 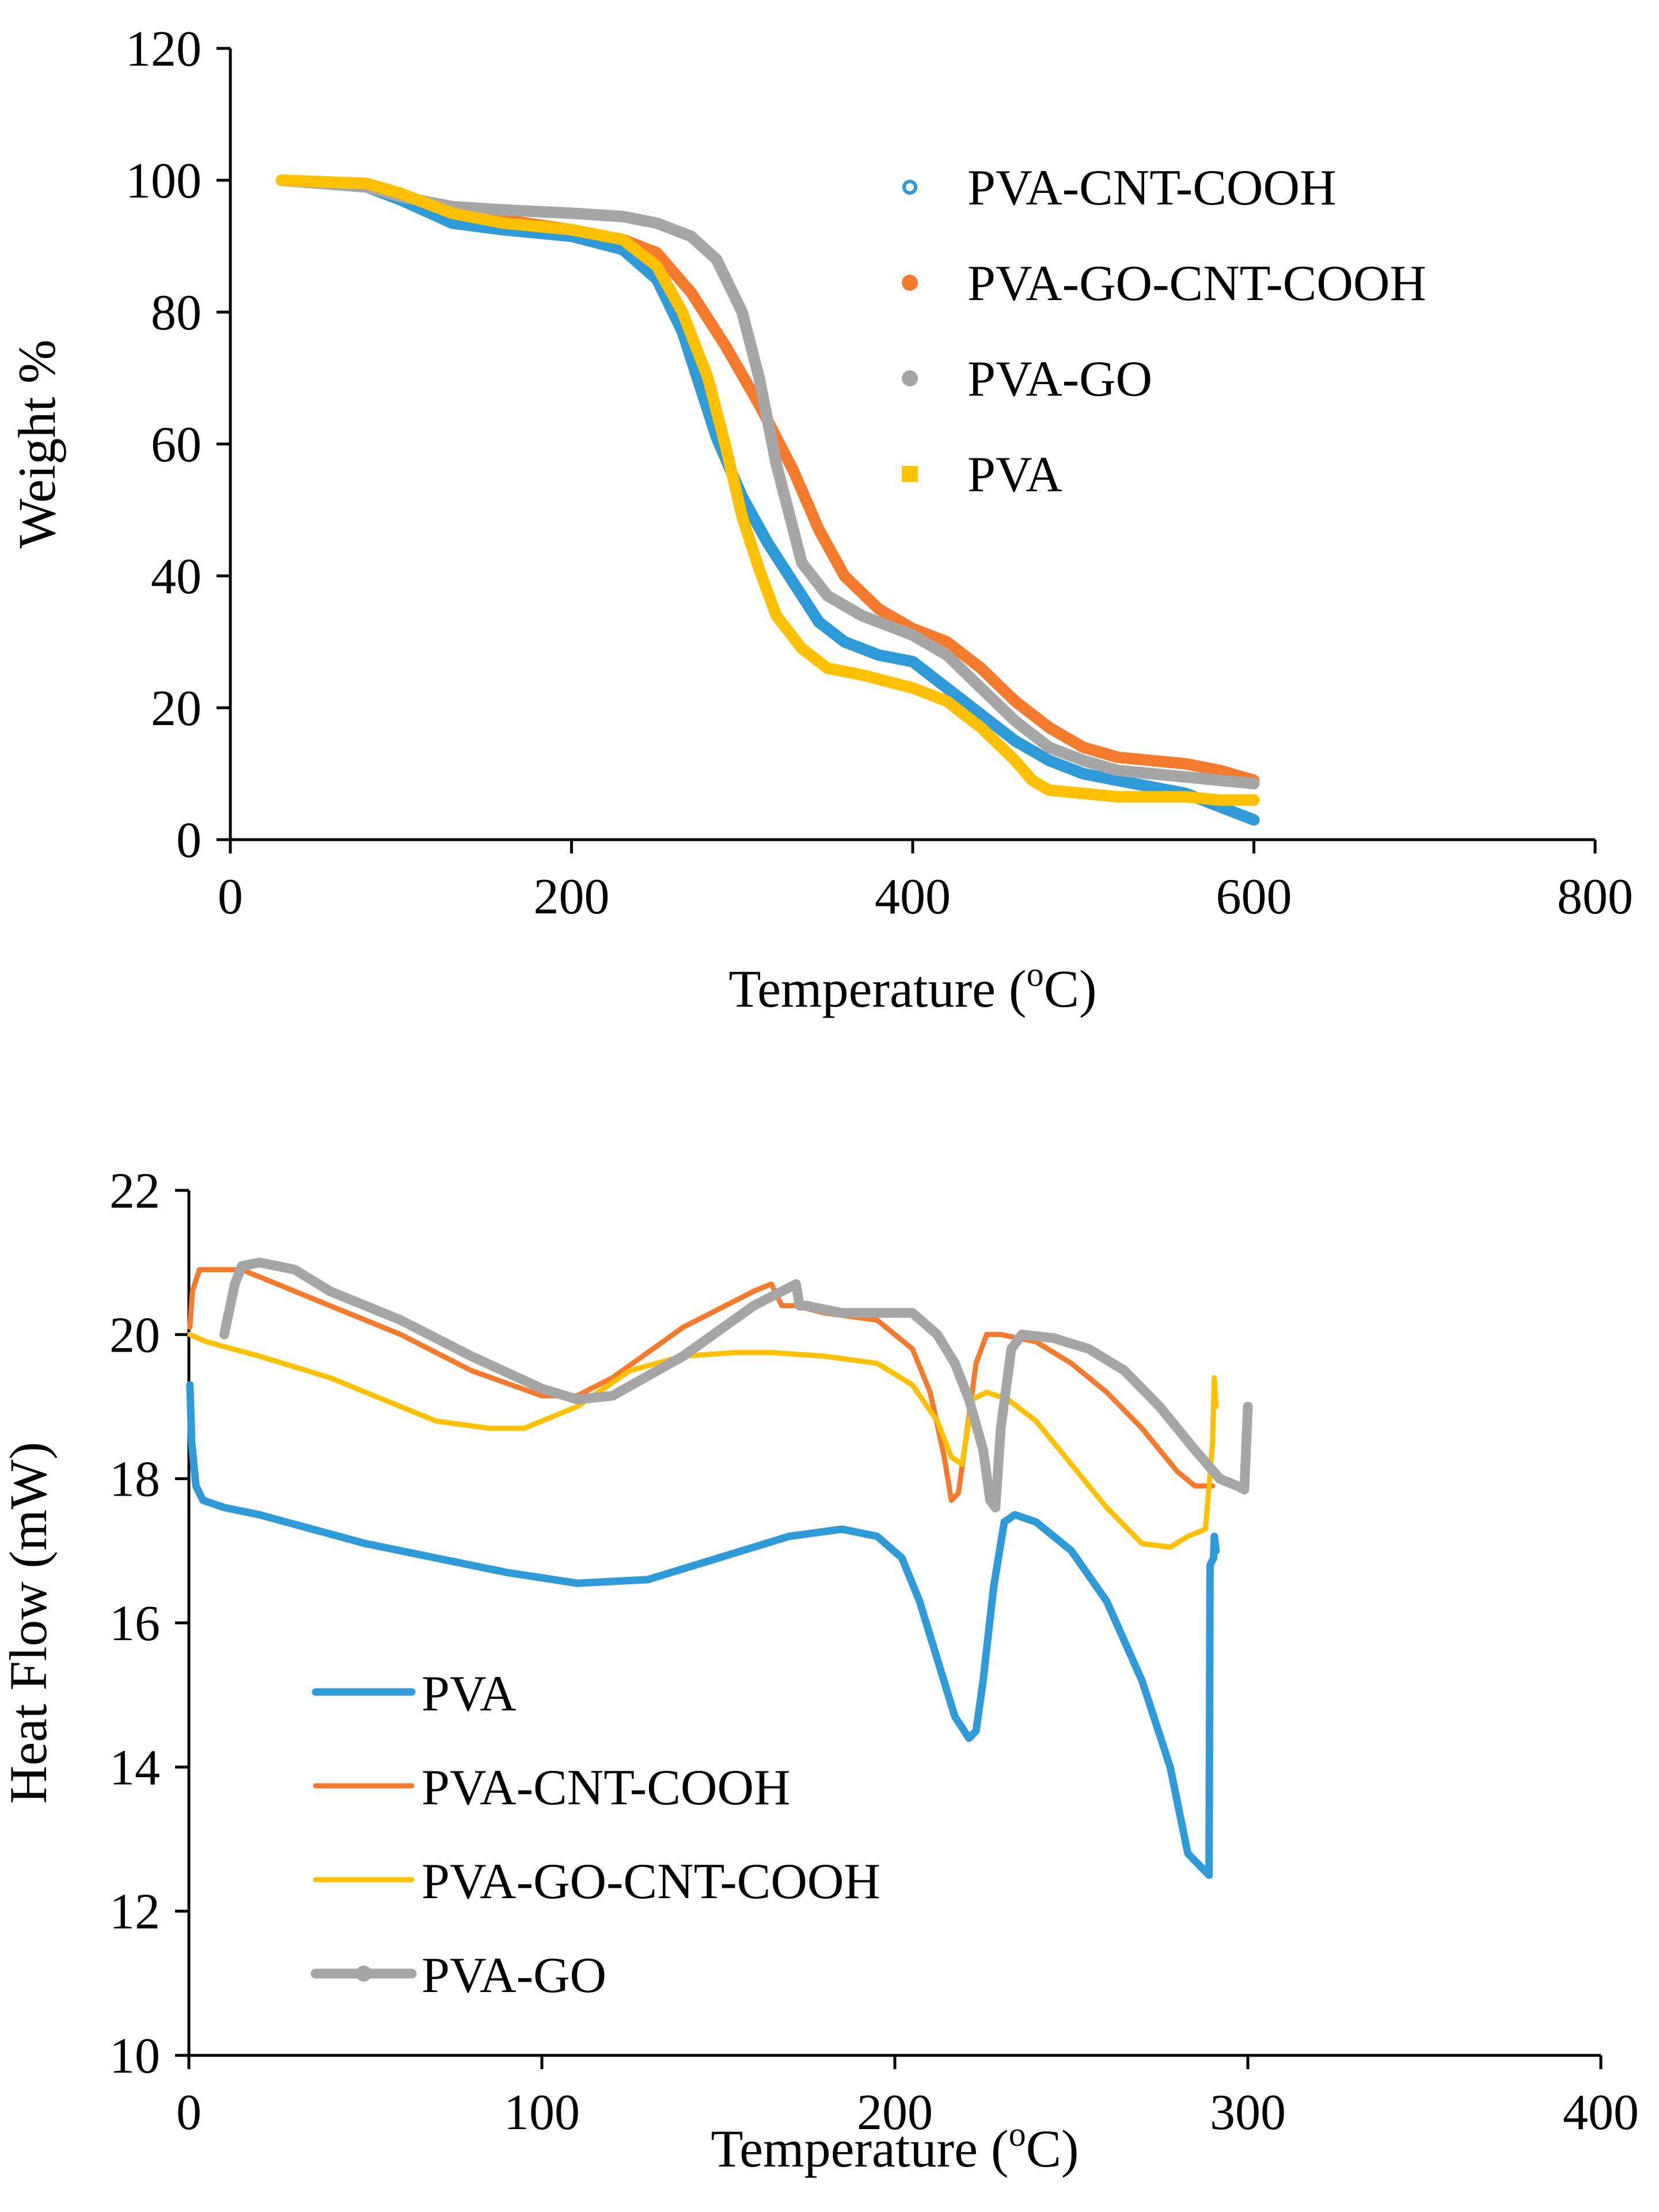 What do you see at coordinates (189, 841) in the screenshot?
I see `y-tick-label: 0` at bounding box center [189, 841].